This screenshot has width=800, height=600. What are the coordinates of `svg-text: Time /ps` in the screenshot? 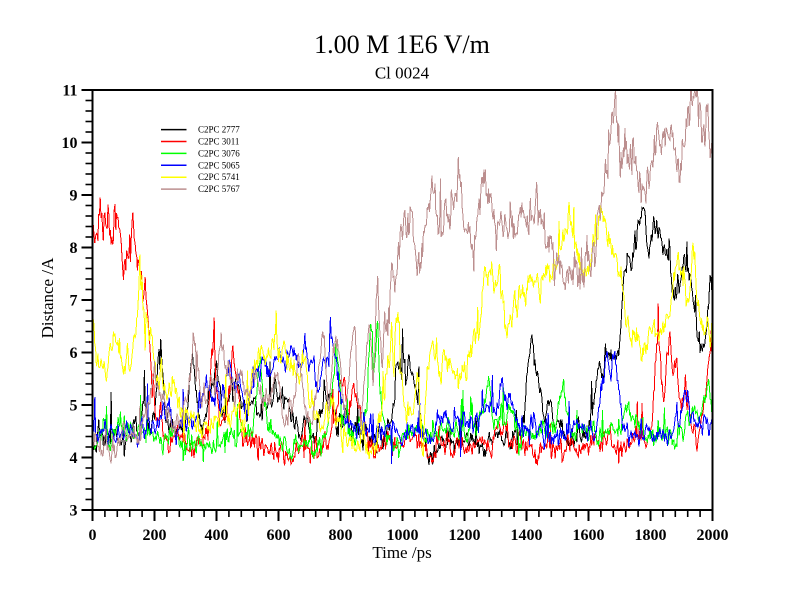 It's located at (401, 552).